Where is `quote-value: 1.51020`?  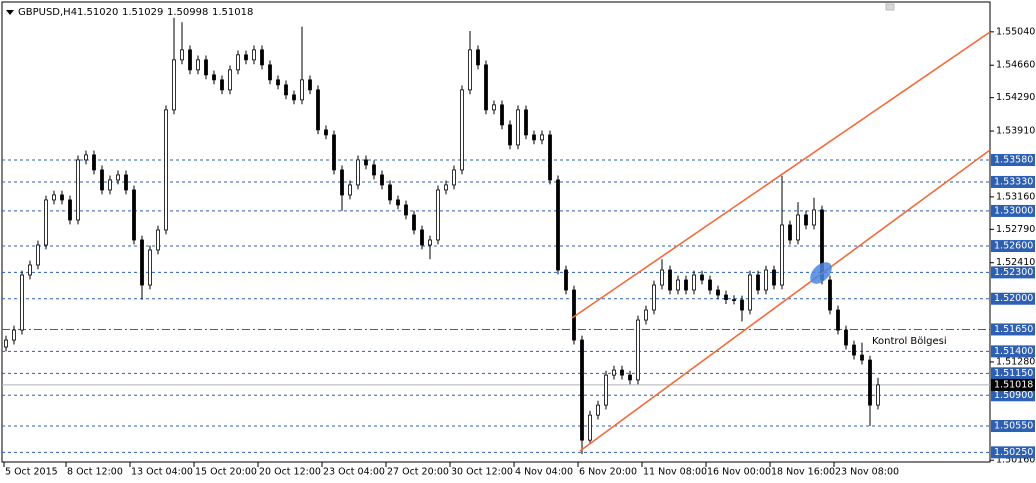 quote-value: 1.51020 is located at coordinates (97, 12).